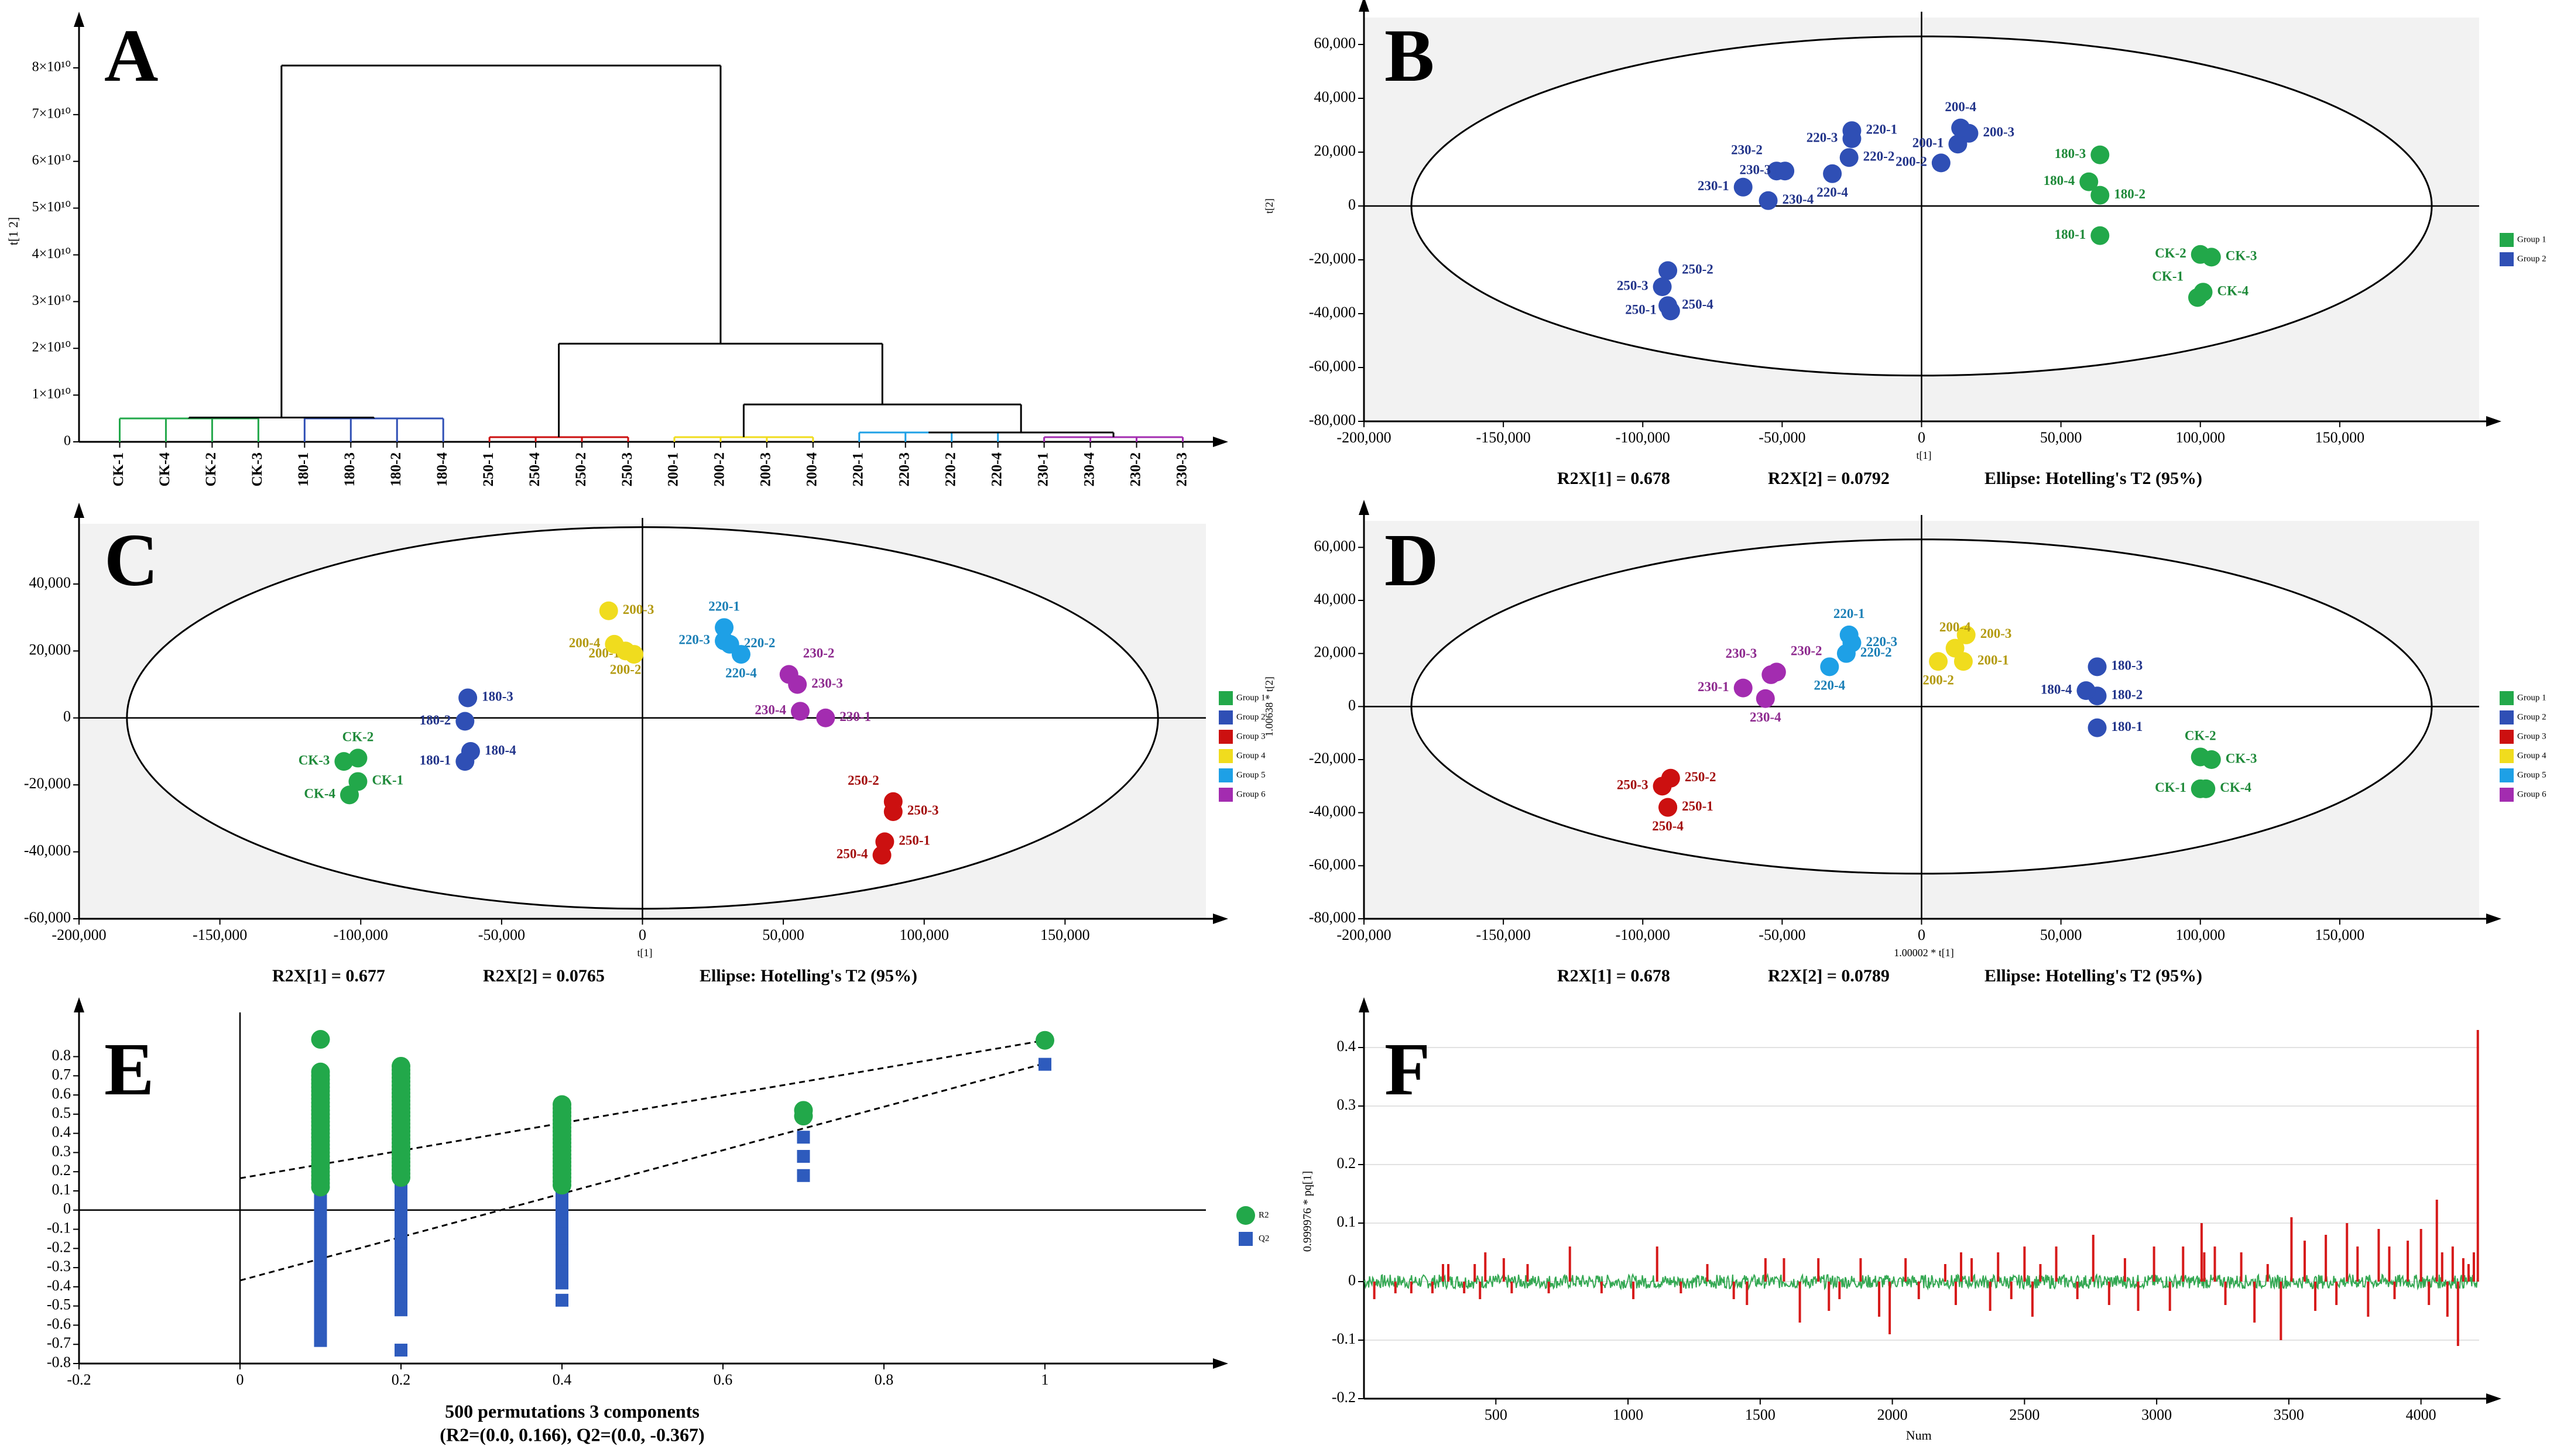  I want to click on y-tick-label: 40,000, so click(1335, 96).